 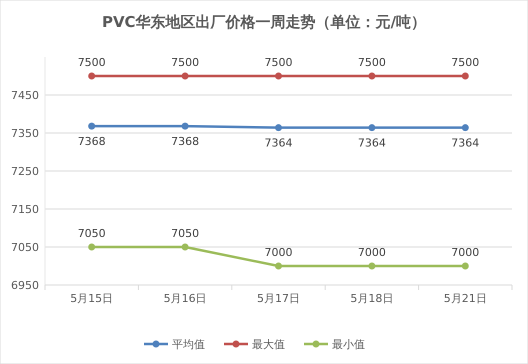 I want to click on x-tick-label: 5月16日, so click(x=185, y=298).